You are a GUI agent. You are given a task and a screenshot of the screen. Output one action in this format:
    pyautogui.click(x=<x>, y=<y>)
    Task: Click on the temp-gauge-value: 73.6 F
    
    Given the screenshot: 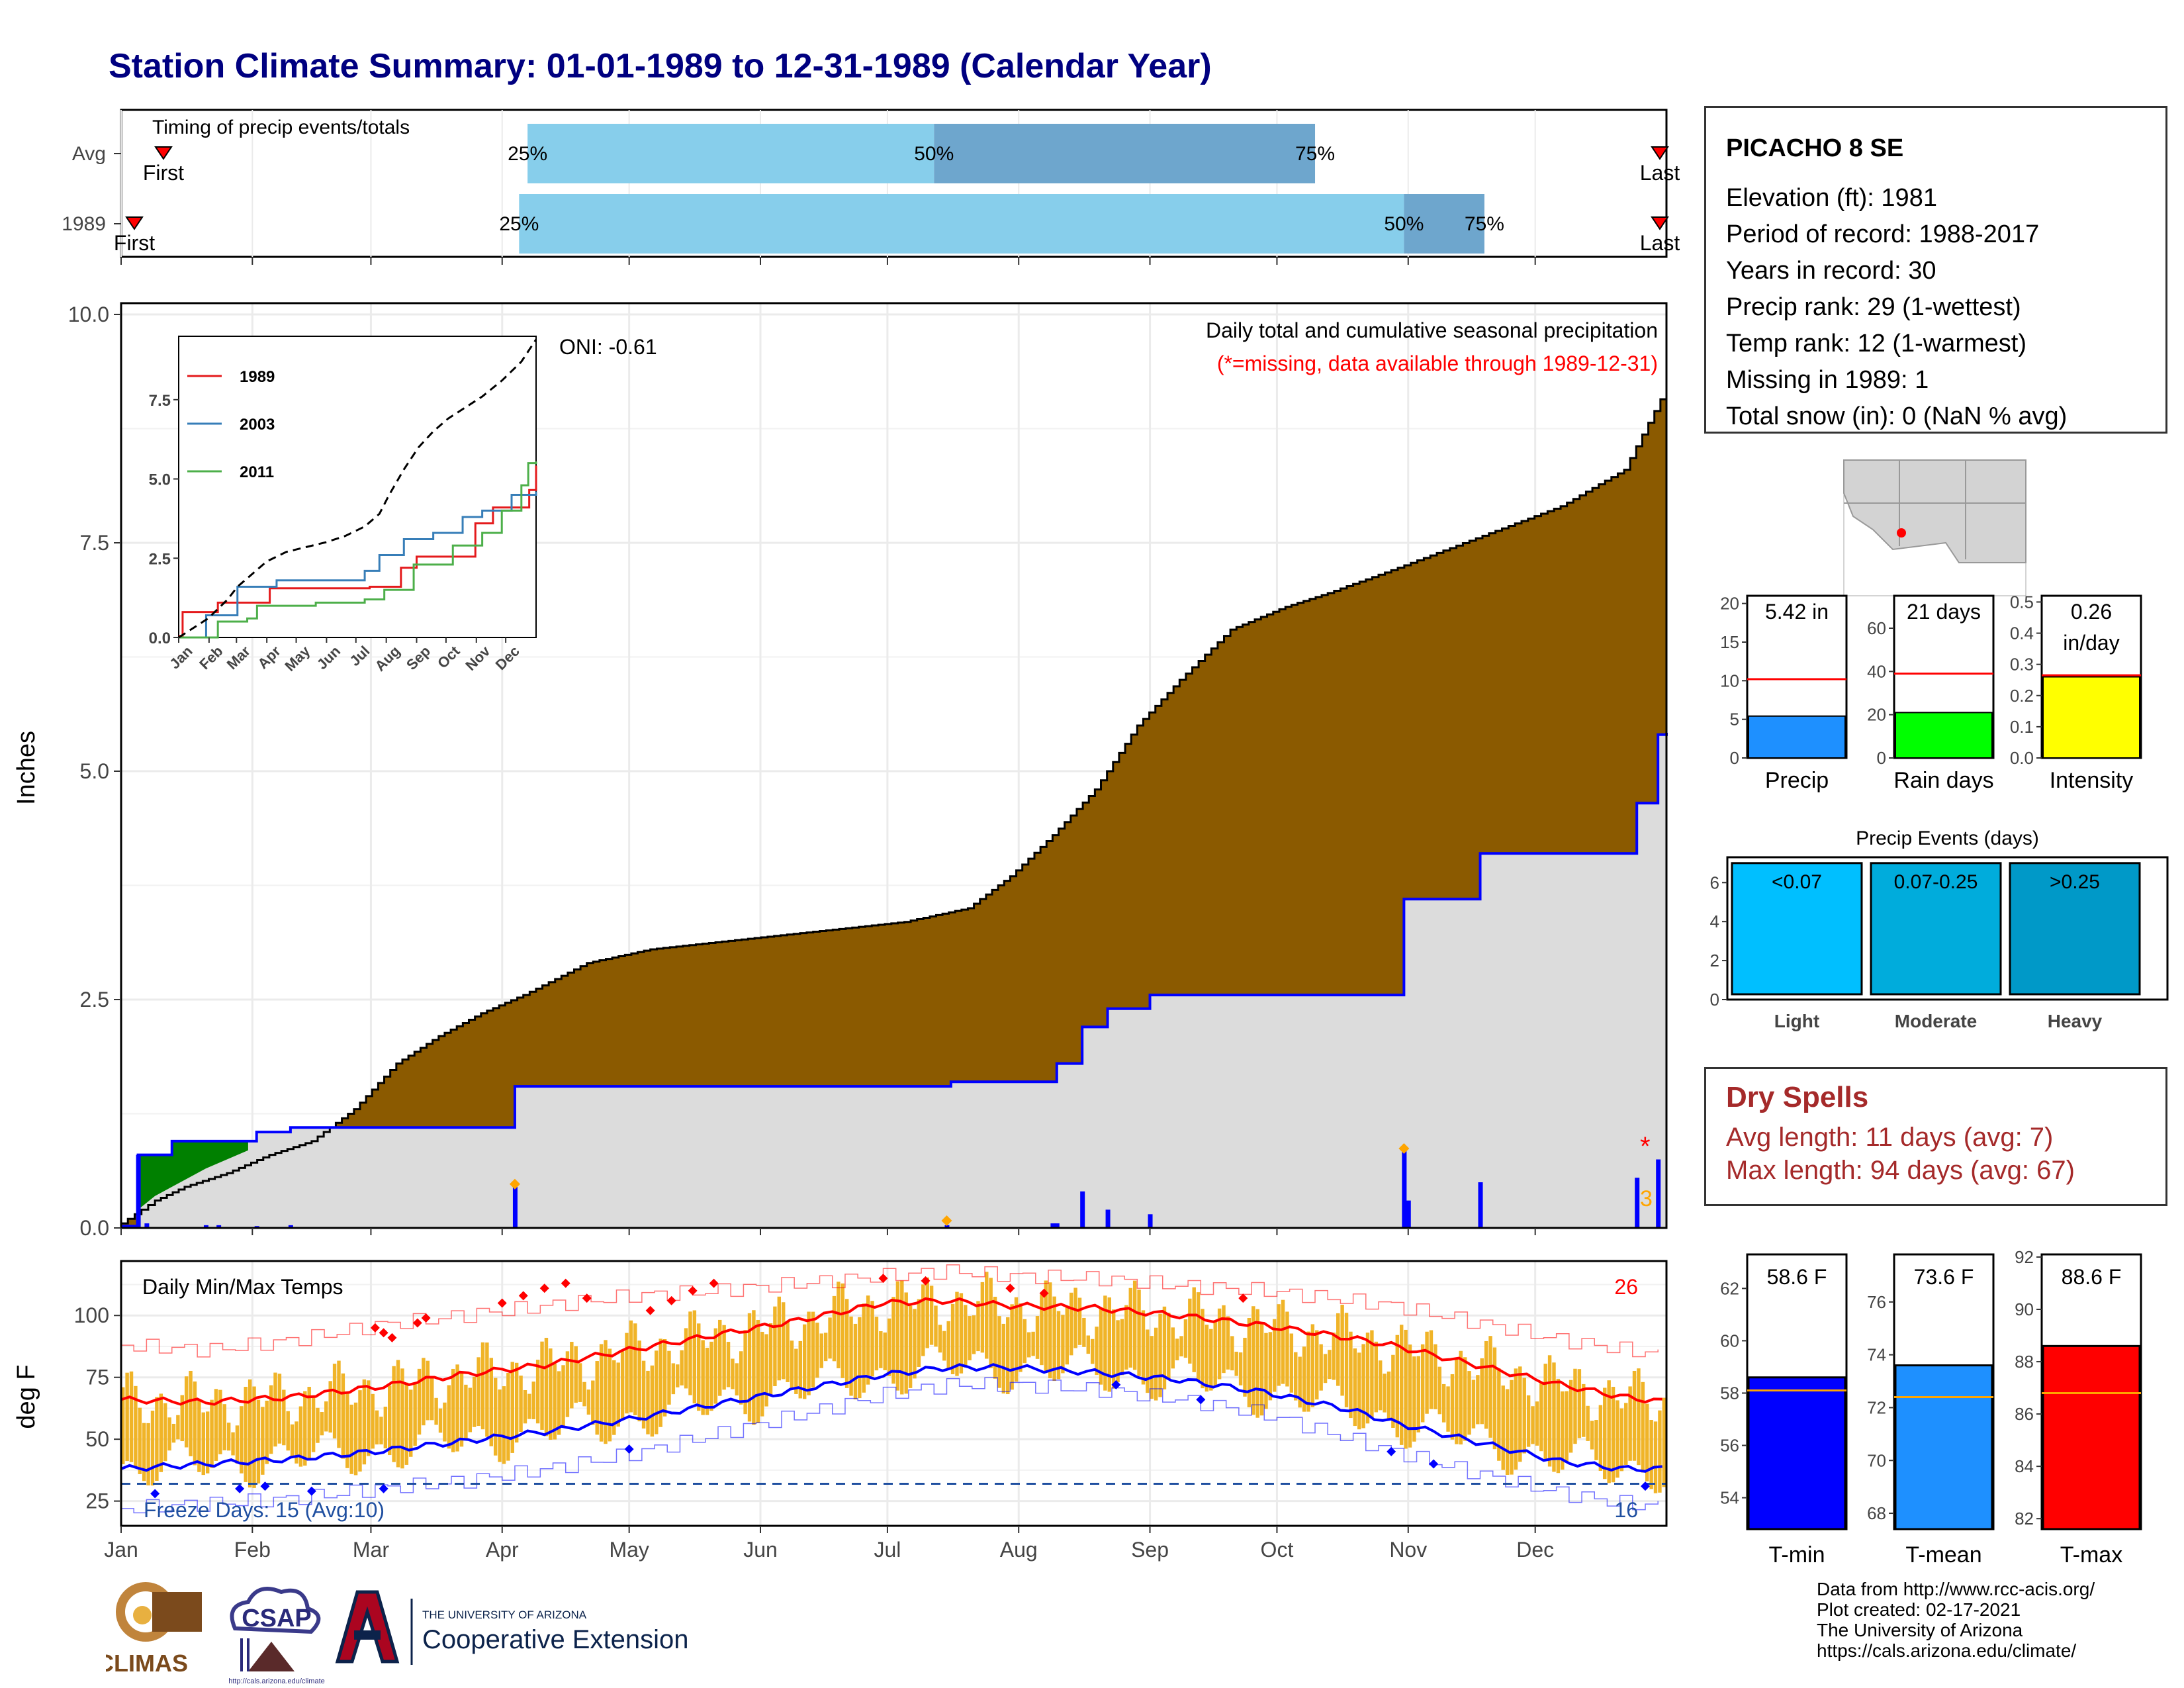 What is the action you would take?
    pyautogui.click(x=1944, y=1277)
    